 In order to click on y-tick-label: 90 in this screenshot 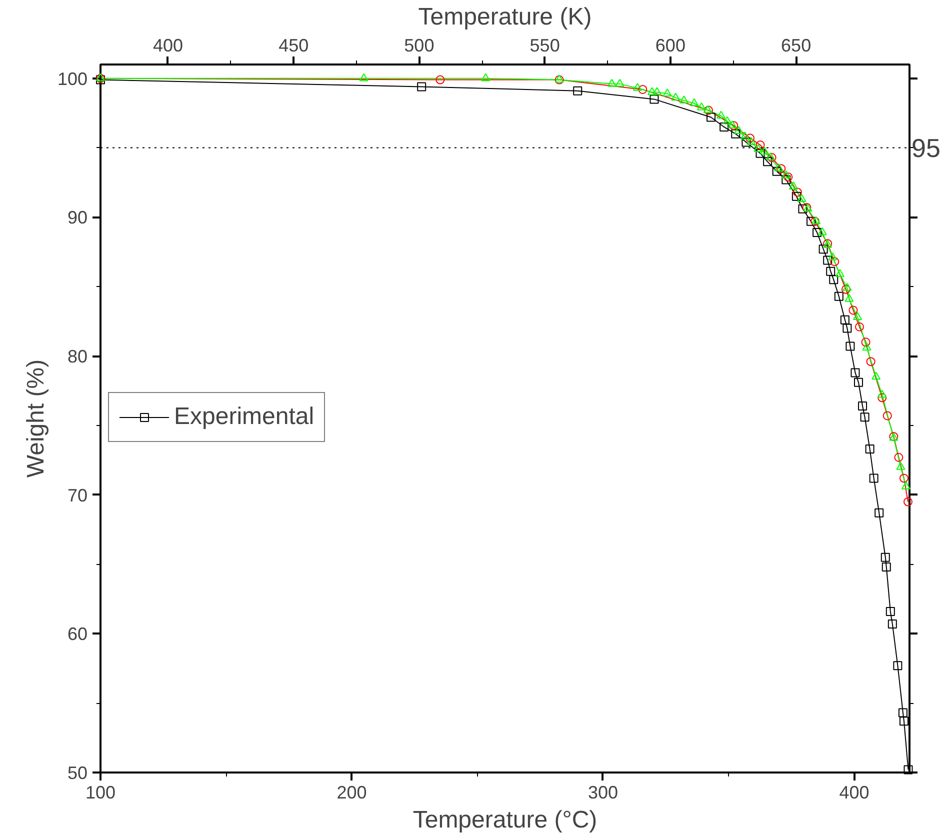, I will do `click(77, 218)`.